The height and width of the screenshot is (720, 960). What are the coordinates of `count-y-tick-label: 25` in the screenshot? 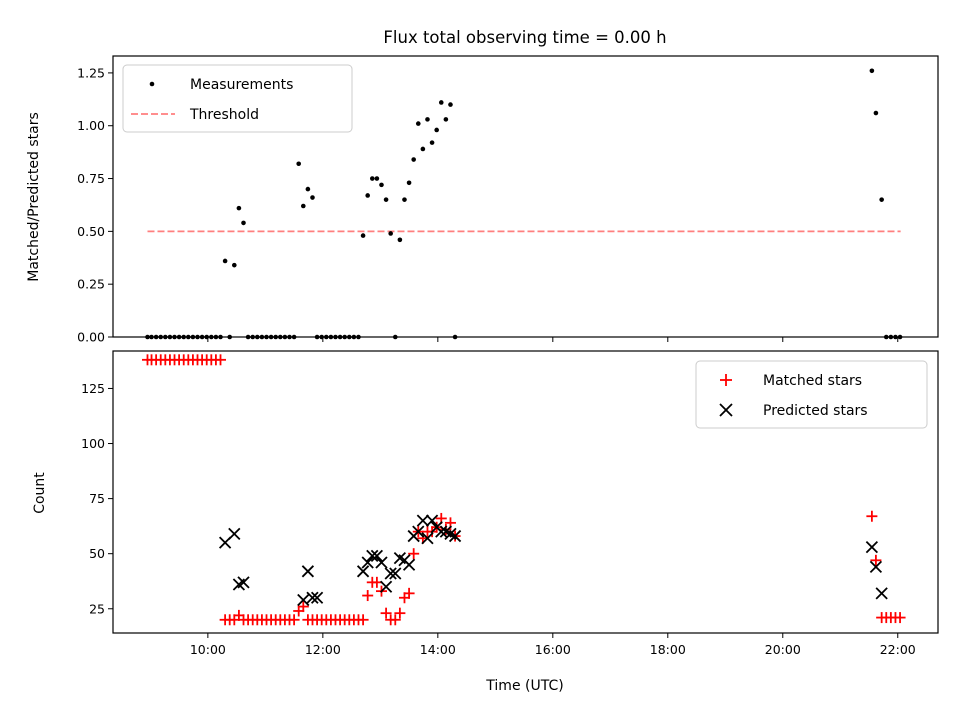 It's located at (97, 608).